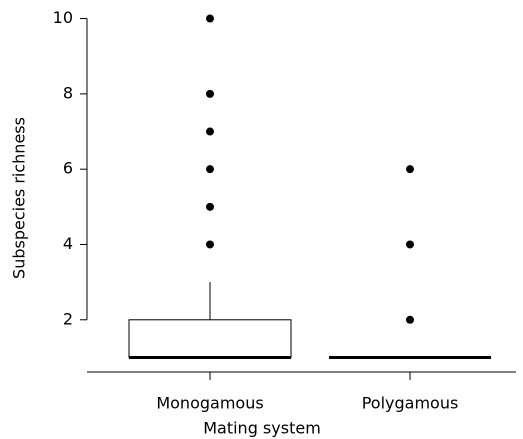  Describe the element at coordinates (68, 92) in the screenshot. I see `y-tick-label: 8` at that location.